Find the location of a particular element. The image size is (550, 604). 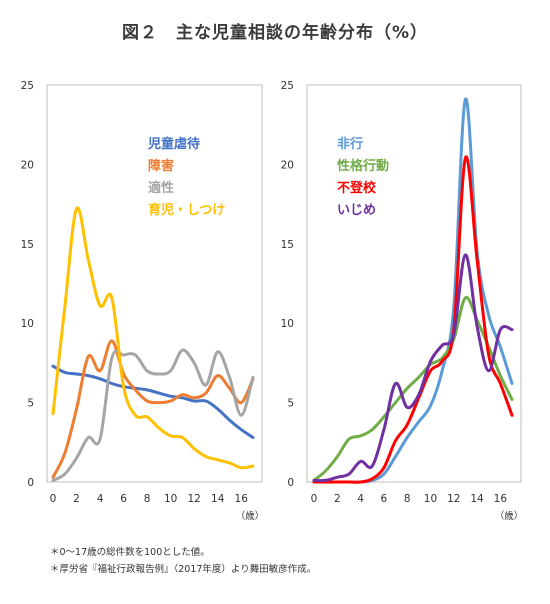

legend-entry: 不登校 is located at coordinates (357, 188).